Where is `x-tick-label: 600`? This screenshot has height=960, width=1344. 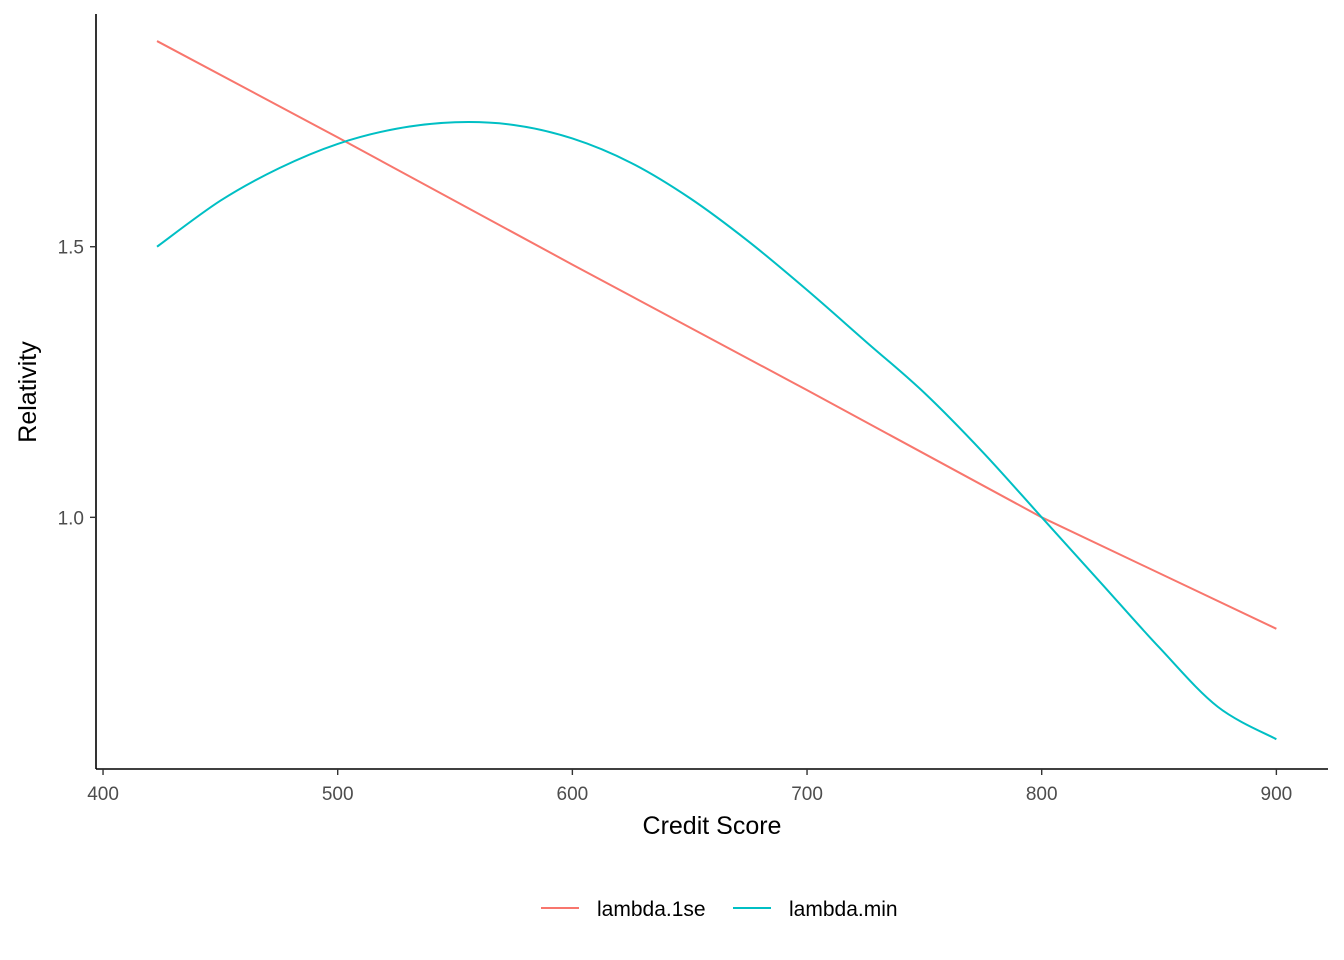 x-tick-label: 600 is located at coordinates (573, 794).